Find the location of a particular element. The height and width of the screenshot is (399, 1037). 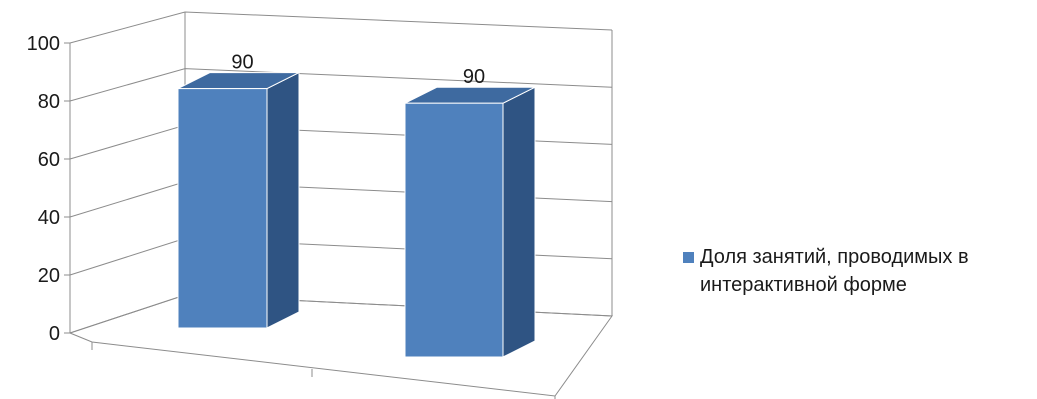

floor is located at coordinates (340, 345).